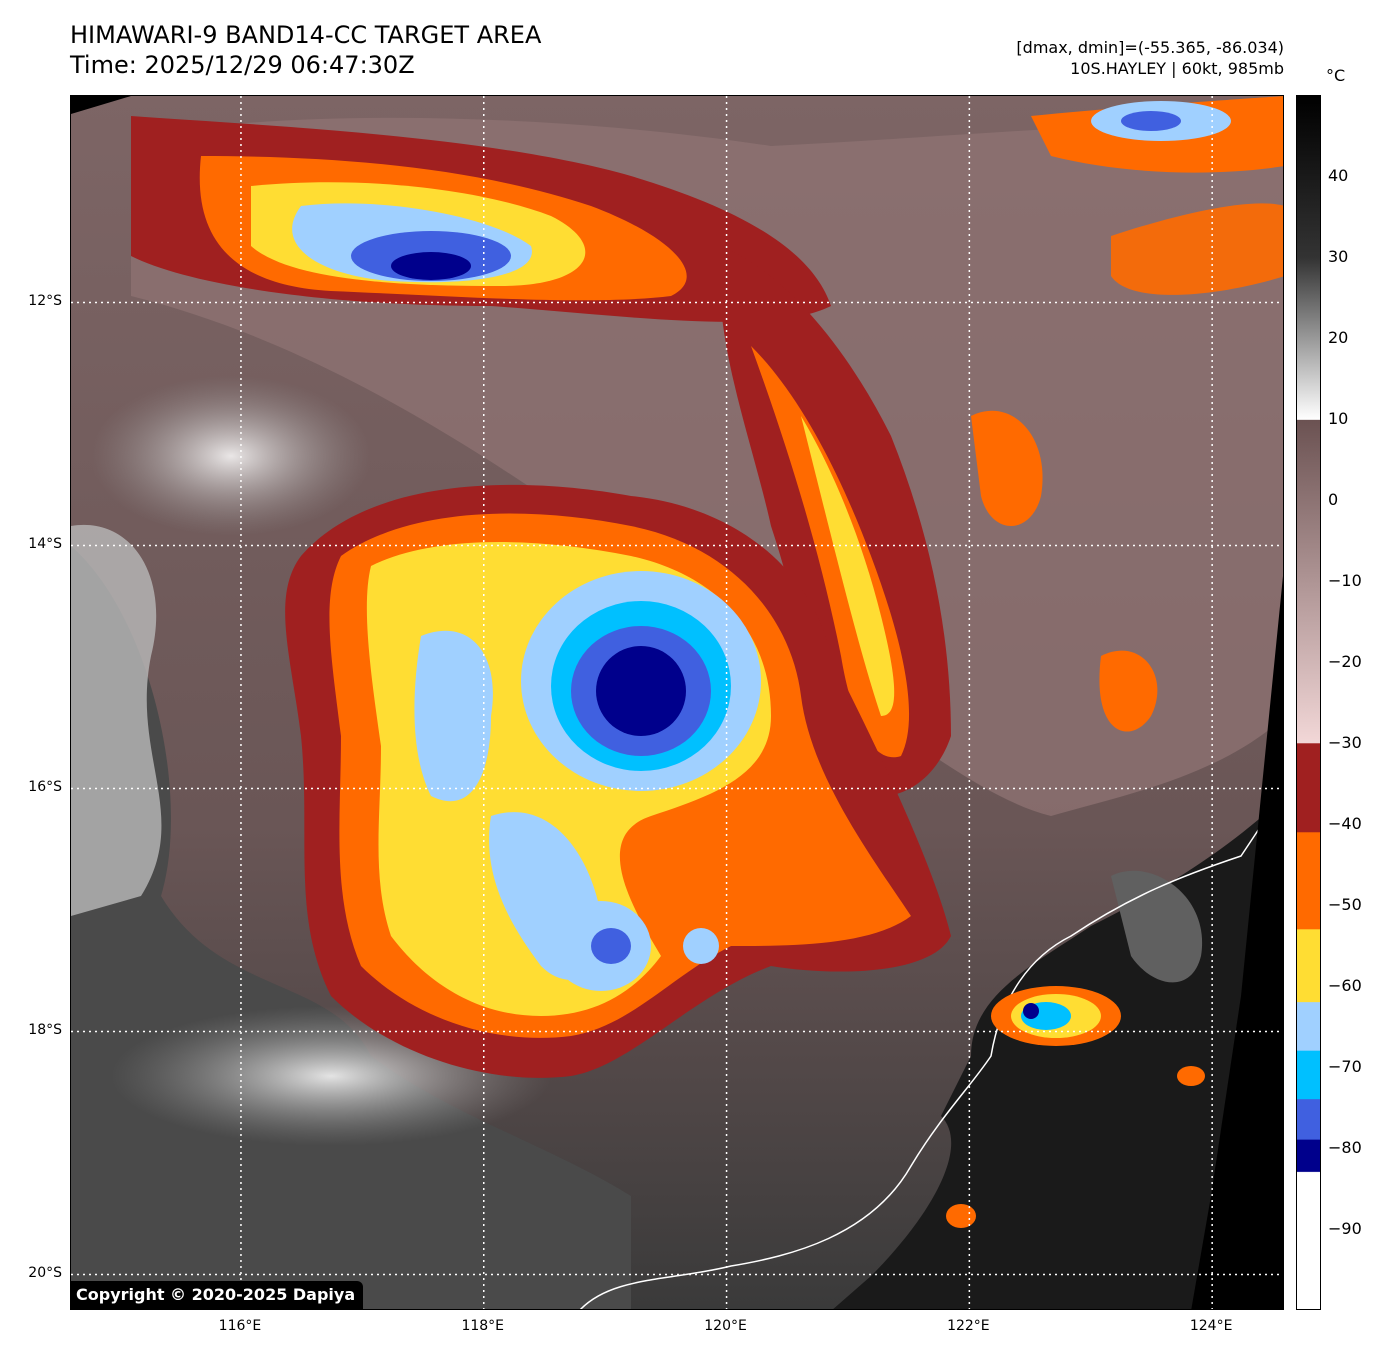 This screenshot has width=1388, height=1359. What do you see at coordinates (1345, 1228) in the screenshot?
I see `cb-tick-minus90: −90` at bounding box center [1345, 1228].